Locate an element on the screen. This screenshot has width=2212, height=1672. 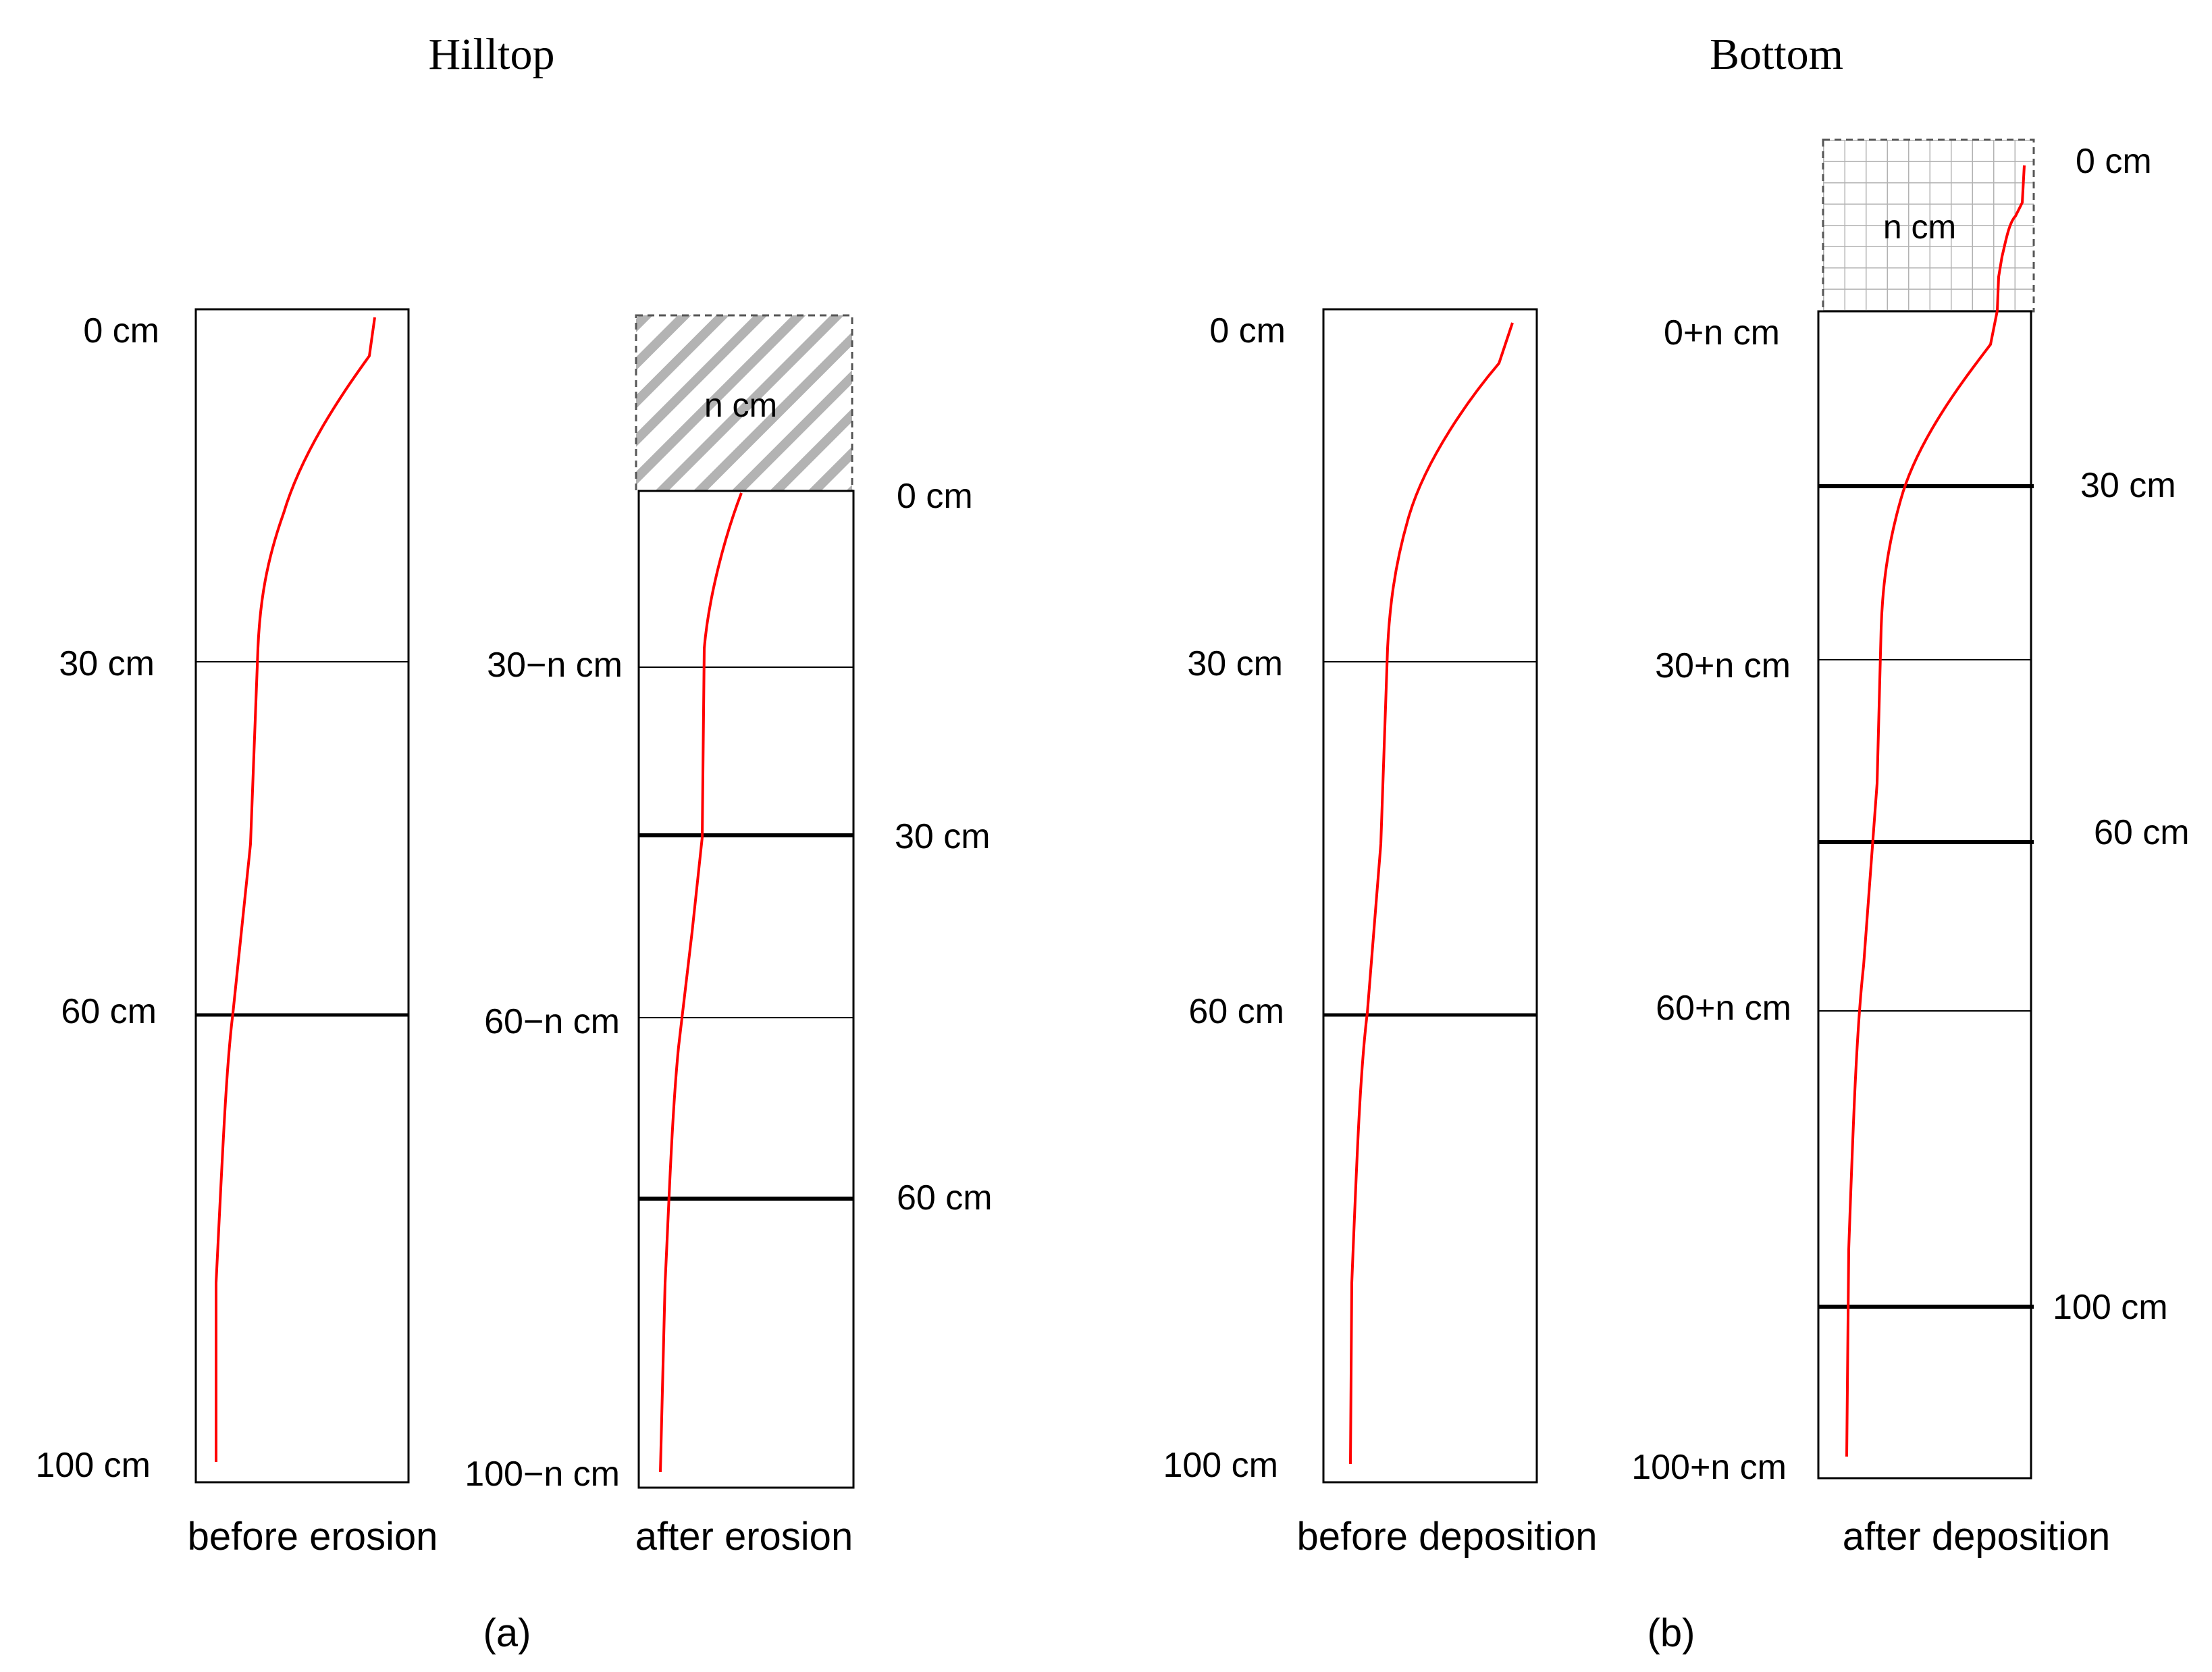
bottom-before-label: before deposition is located at coordinates (1447, 1537).